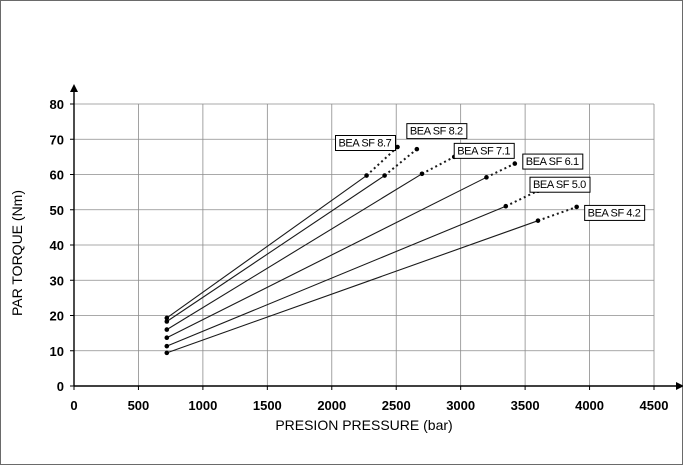  I want to click on x-axis-title: PRESION PRESSURE (bar), so click(363, 425).